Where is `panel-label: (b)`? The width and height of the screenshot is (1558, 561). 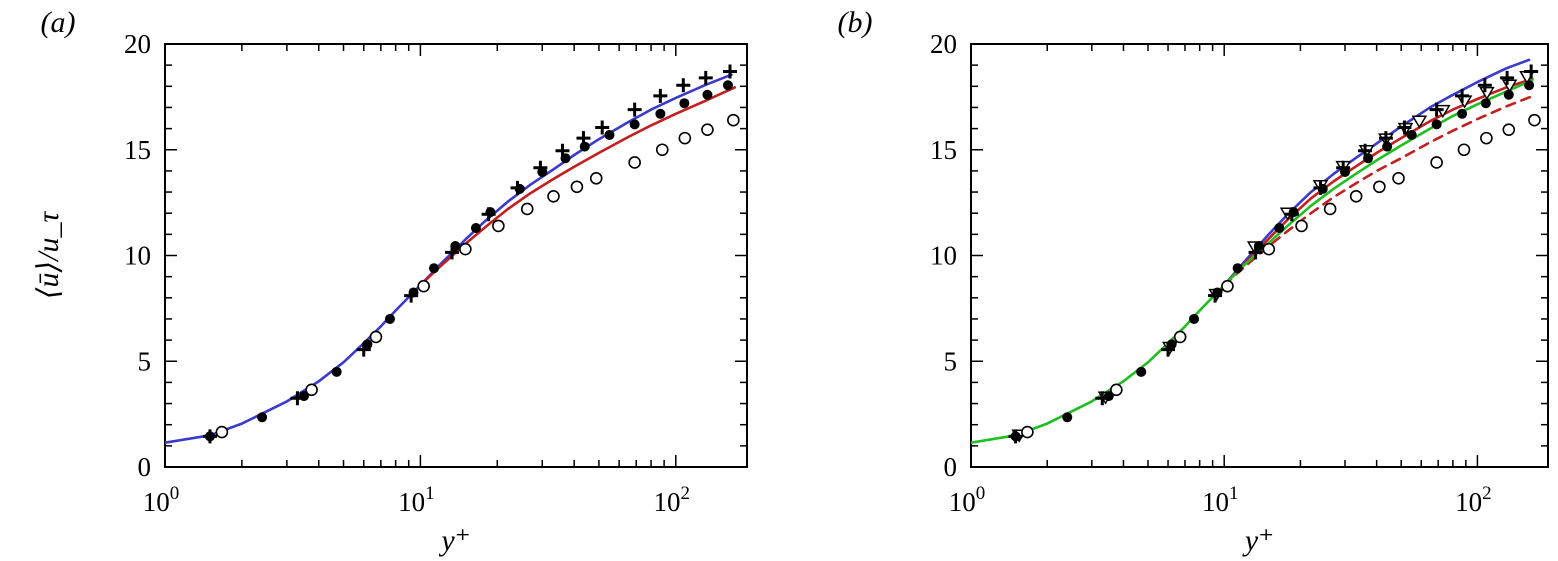
panel-label: (b) is located at coordinates (855, 22).